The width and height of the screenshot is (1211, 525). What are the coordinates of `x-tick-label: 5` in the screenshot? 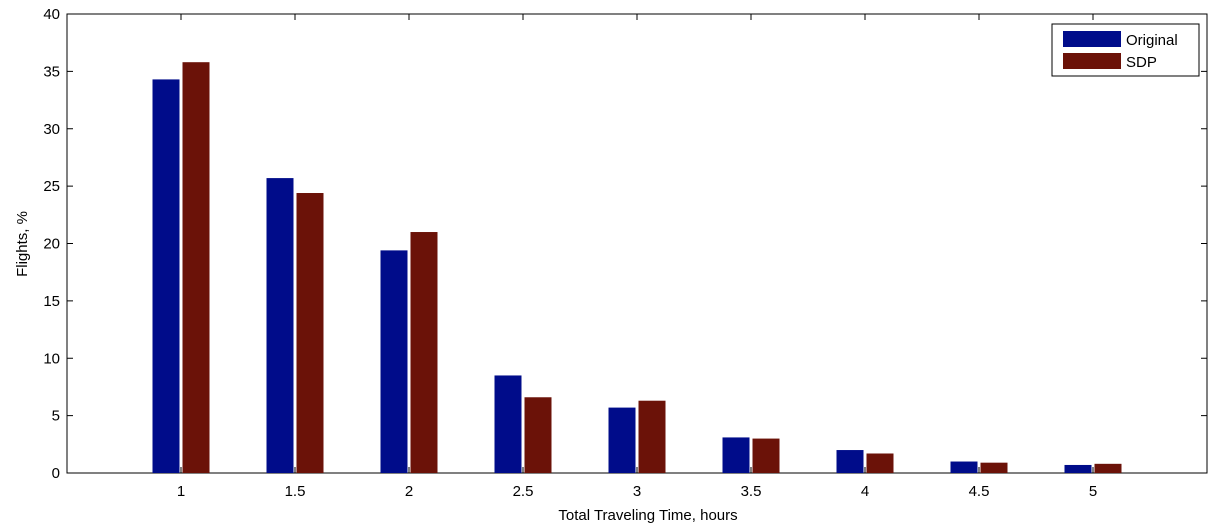 It's located at (1093, 491).